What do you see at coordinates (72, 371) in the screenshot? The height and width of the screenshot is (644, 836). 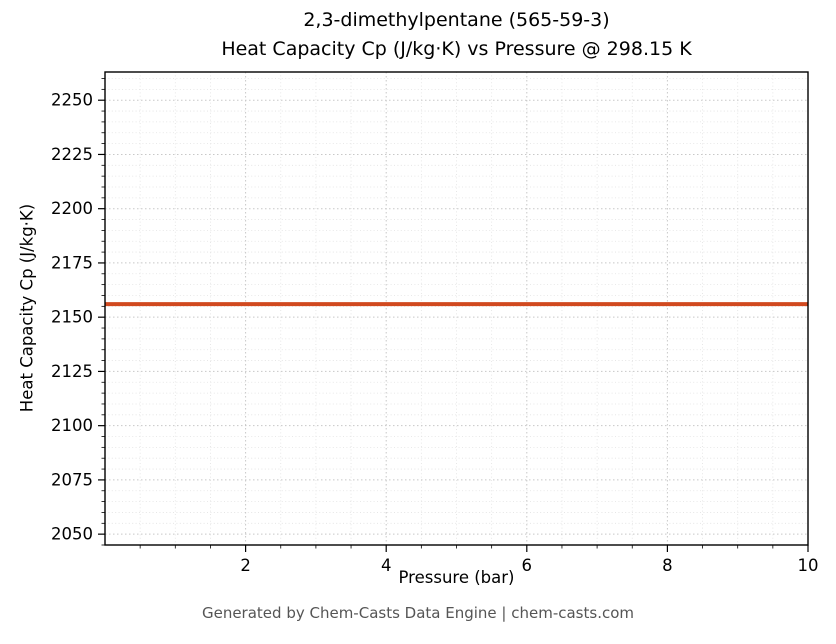 I see `y-tick-label: 2125` at bounding box center [72, 371].